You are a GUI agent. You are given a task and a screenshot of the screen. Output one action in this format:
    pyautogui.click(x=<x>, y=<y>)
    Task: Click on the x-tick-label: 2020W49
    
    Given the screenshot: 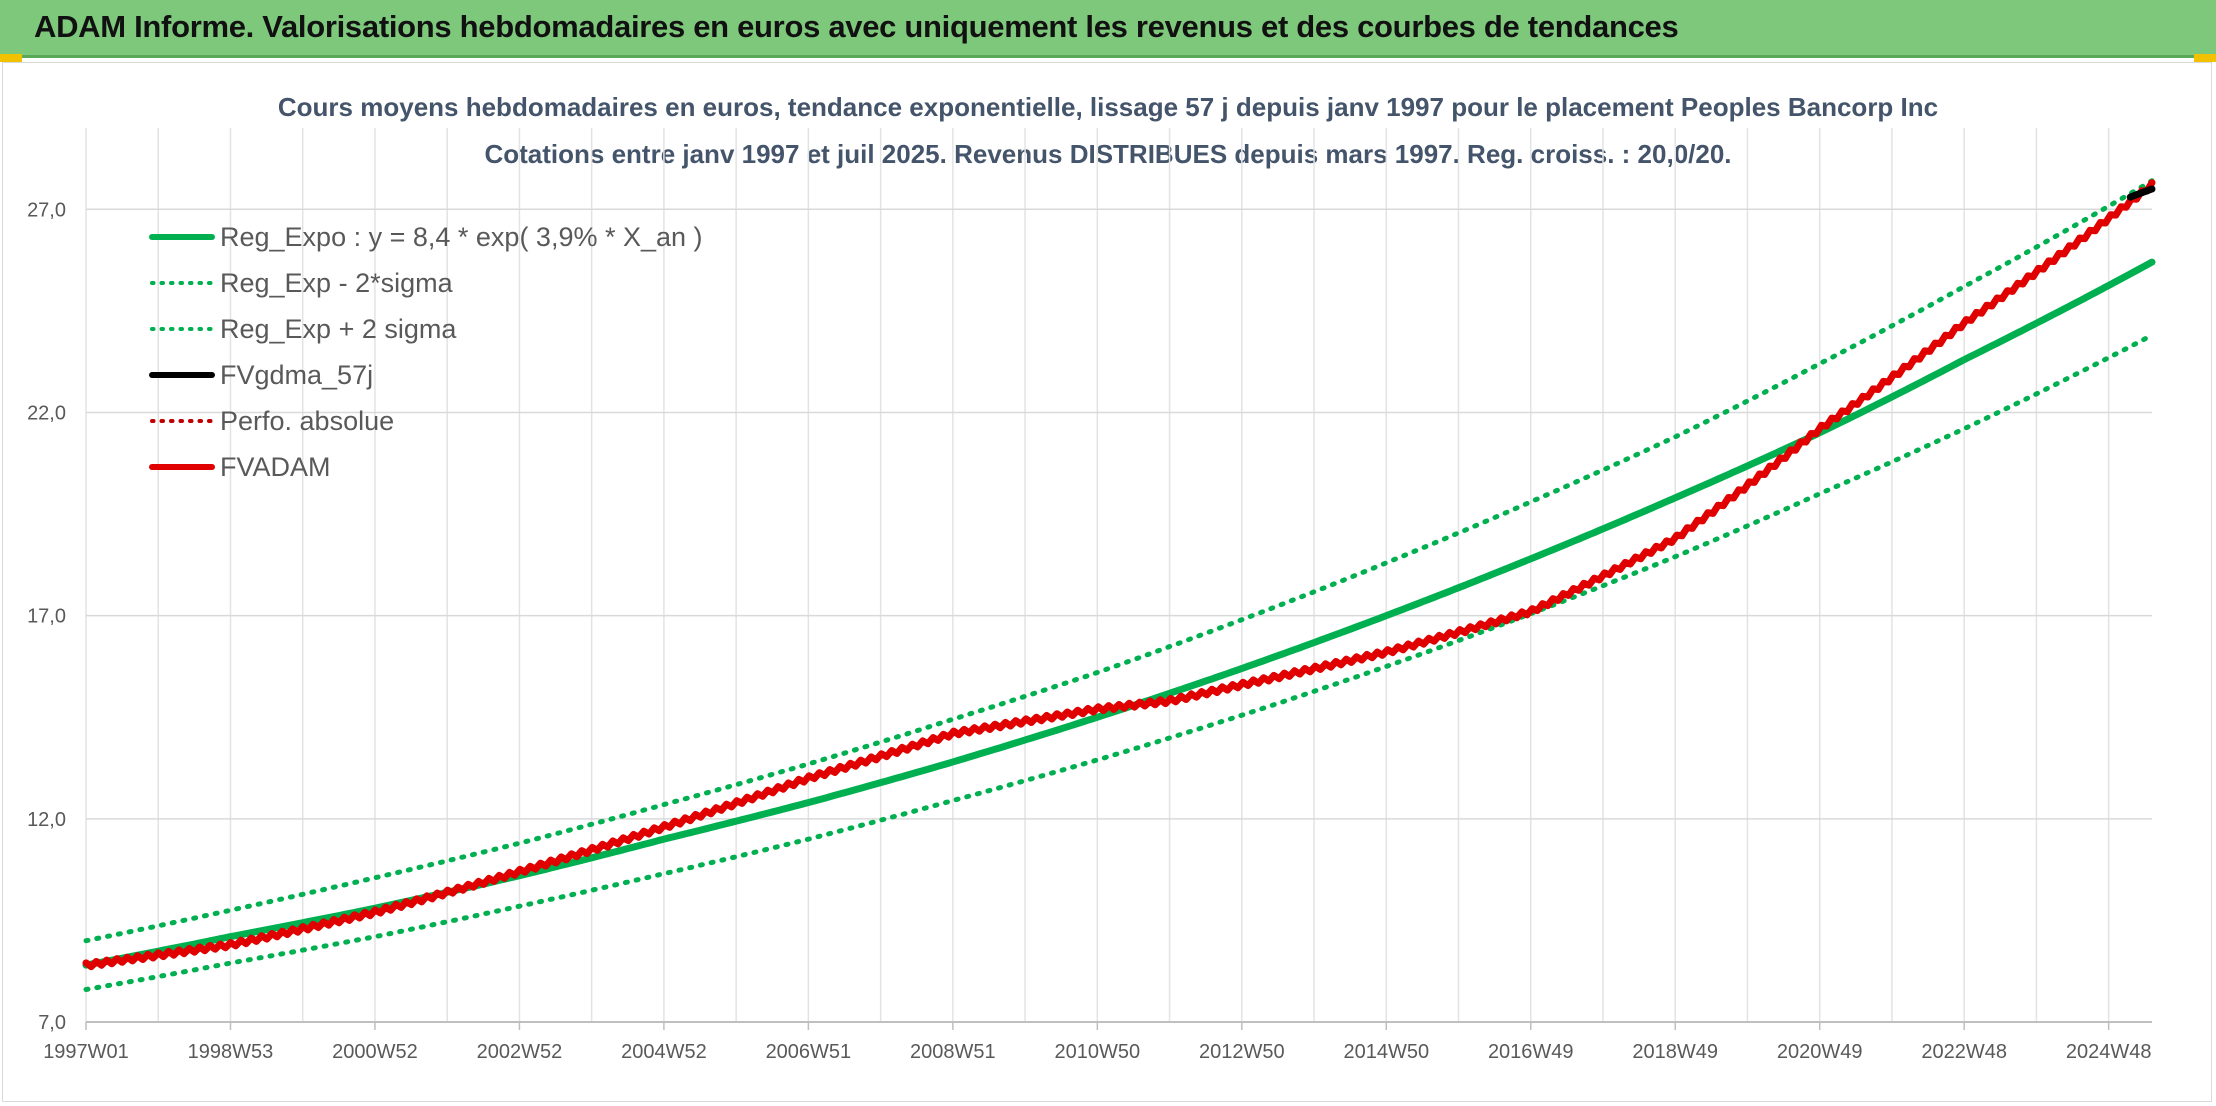 What is the action you would take?
    pyautogui.click(x=1820, y=1052)
    